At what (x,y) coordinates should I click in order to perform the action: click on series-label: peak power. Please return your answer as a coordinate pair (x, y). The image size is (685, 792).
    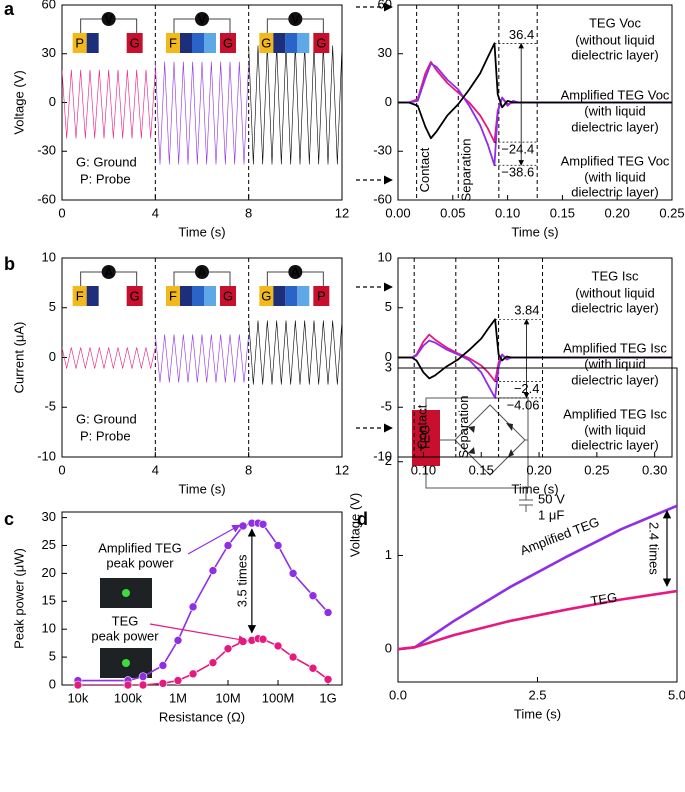
    Looking at the image, I should click on (125, 635).